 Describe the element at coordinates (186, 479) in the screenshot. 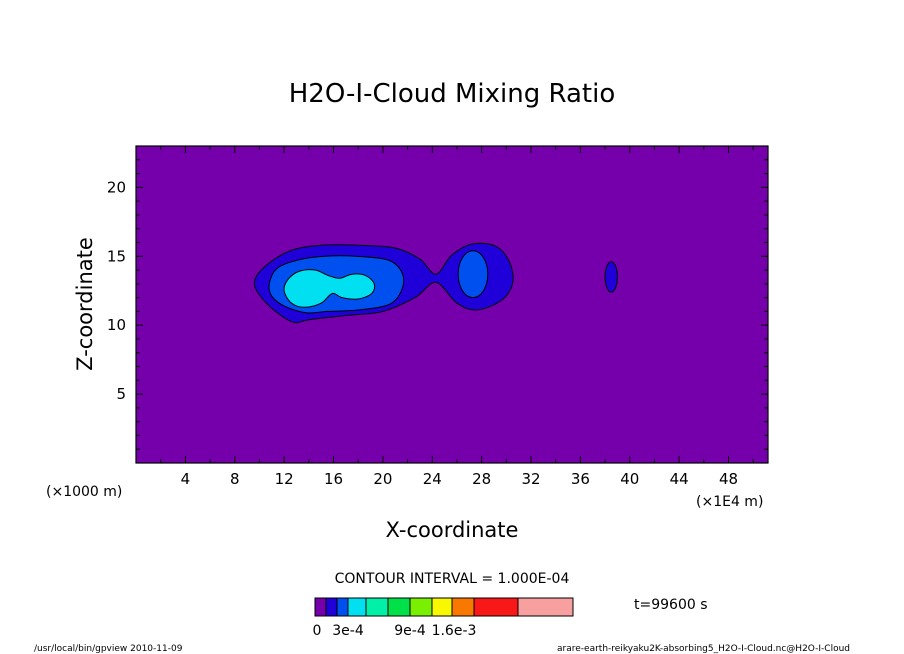

I see `x-tick-label: 4` at that location.